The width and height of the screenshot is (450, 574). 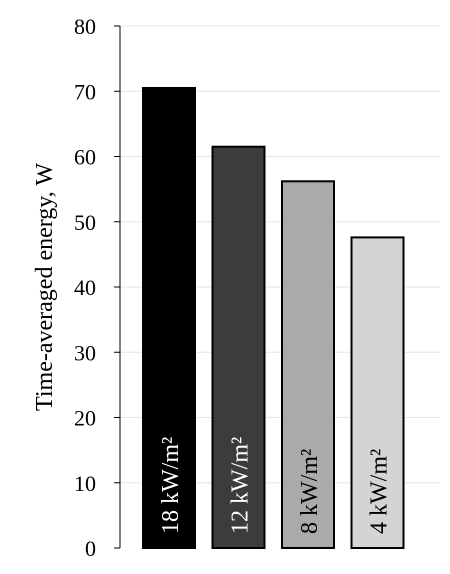 What do you see at coordinates (97, 287) in the screenshot?
I see `y-axis-ticks: 0 10 20 30 40 50 60 70 80` at bounding box center [97, 287].